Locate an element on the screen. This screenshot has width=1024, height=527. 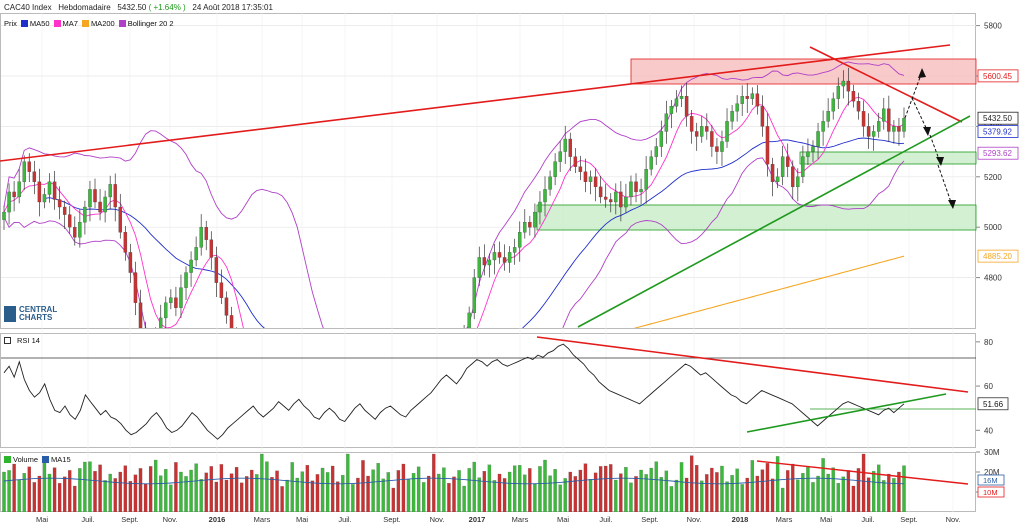
volume-label-box is located at coordinates (991, 492).